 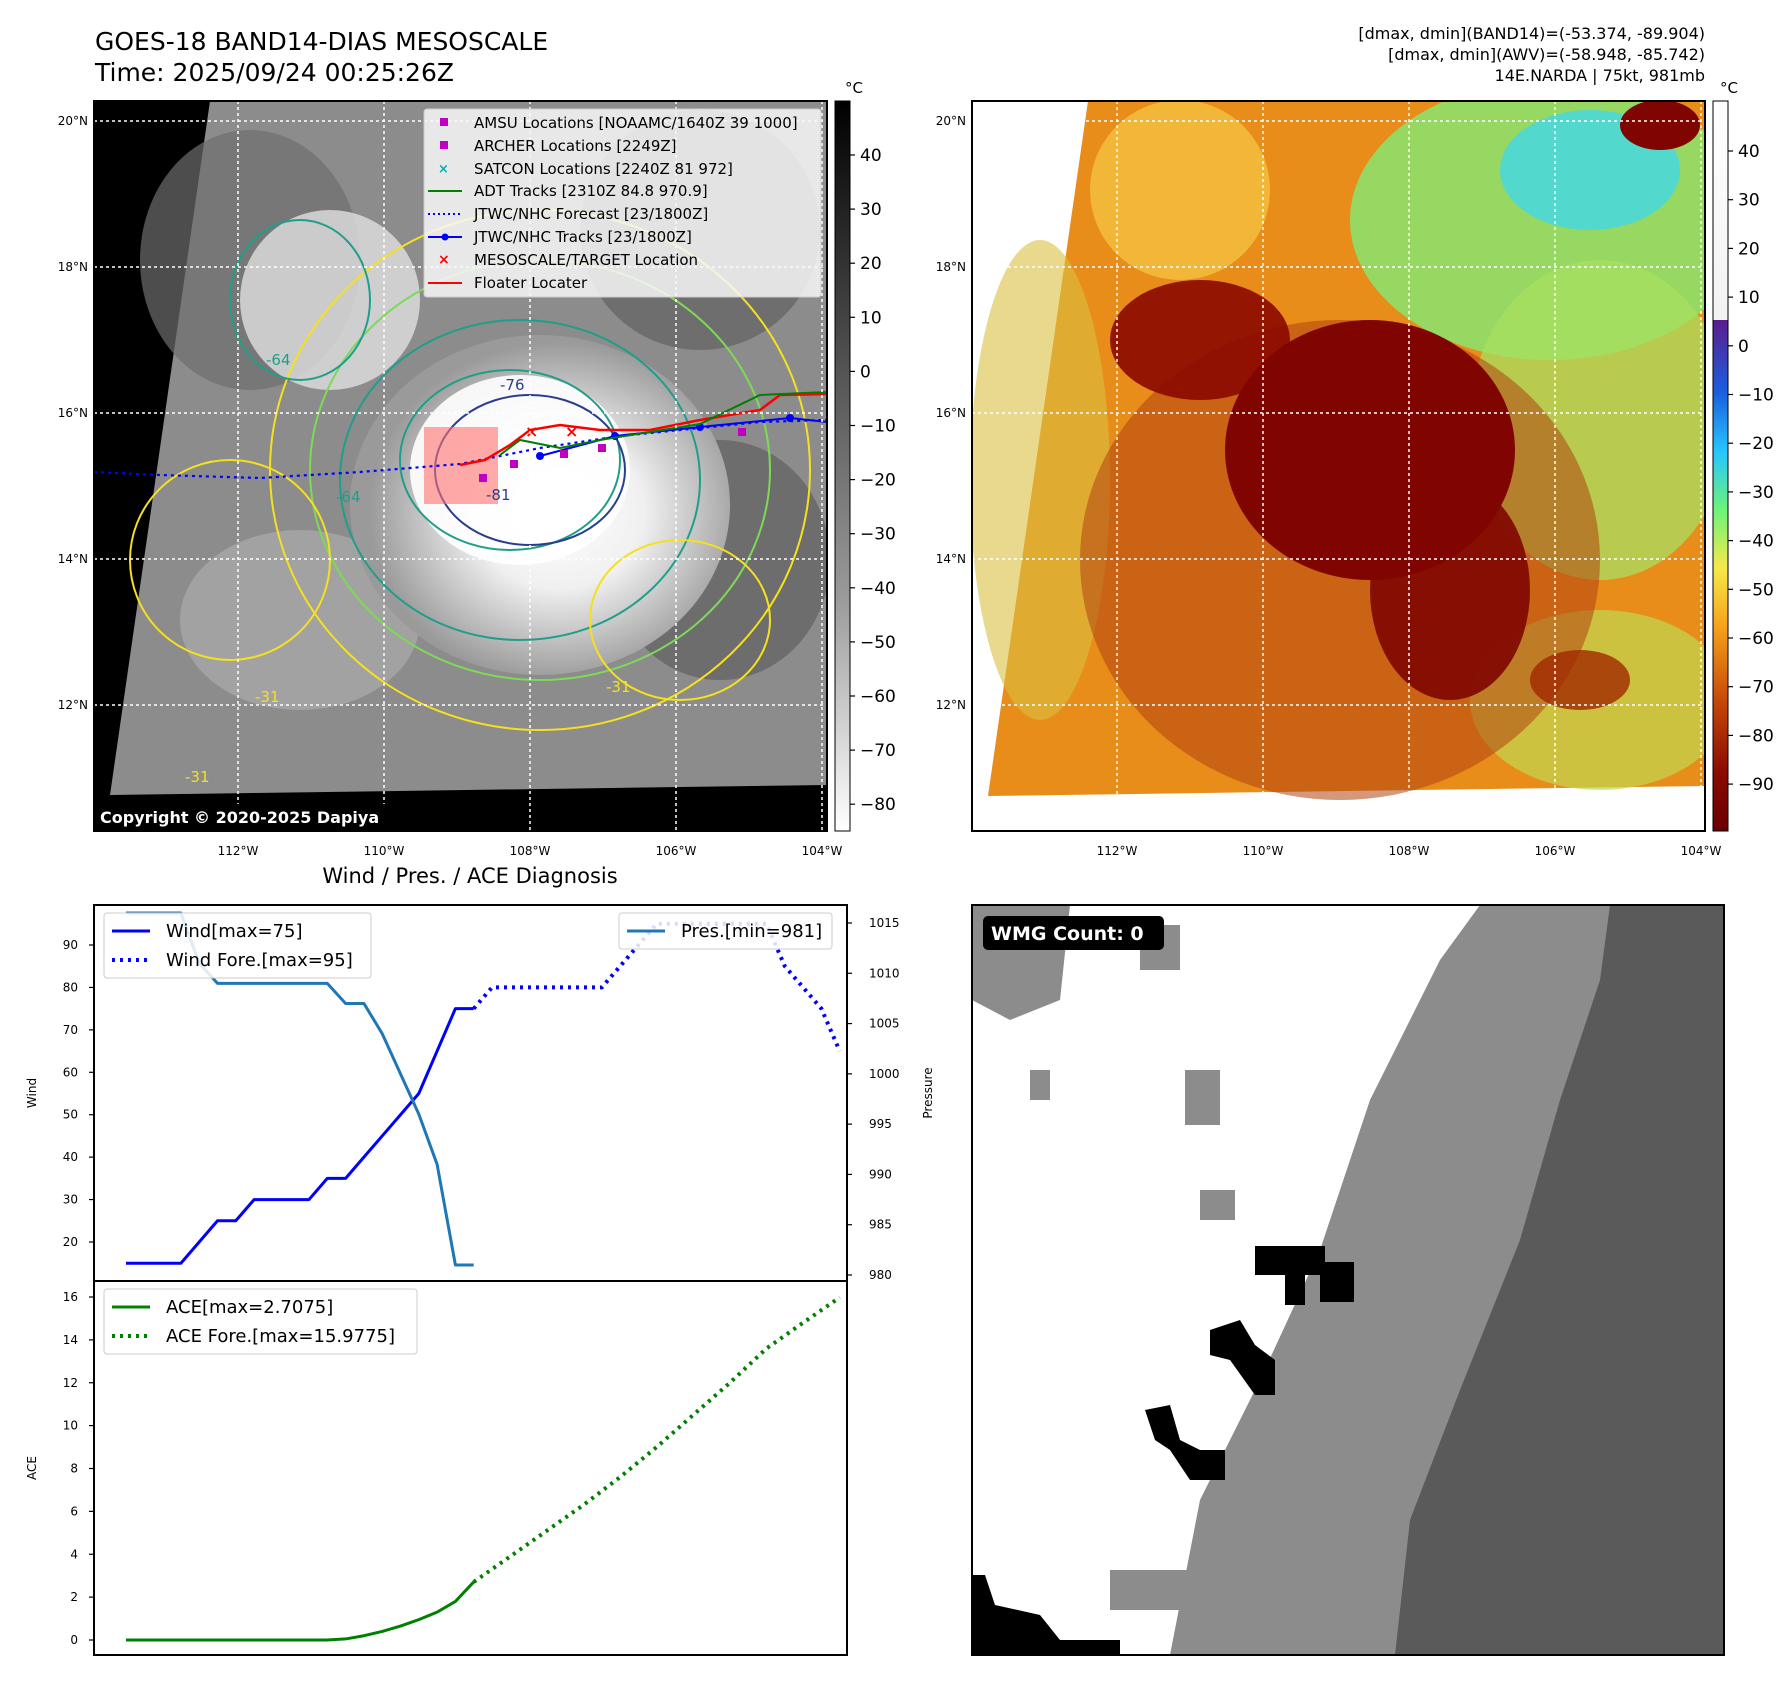 What do you see at coordinates (74, 1640) in the screenshot?
I see `ace-axis-tick-label-0: 0` at bounding box center [74, 1640].